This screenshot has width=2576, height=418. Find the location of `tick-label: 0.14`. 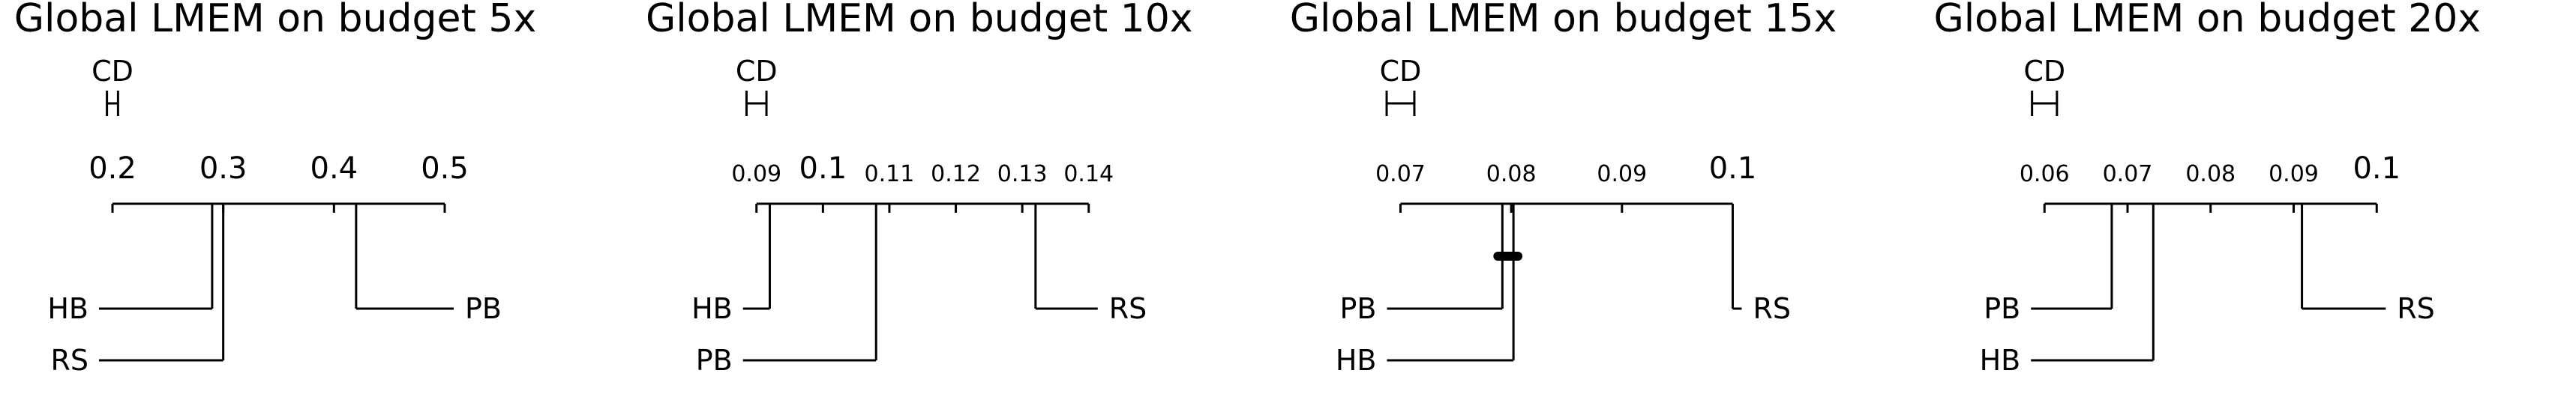

tick-label: 0.14 is located at coordinates (1088, 174).